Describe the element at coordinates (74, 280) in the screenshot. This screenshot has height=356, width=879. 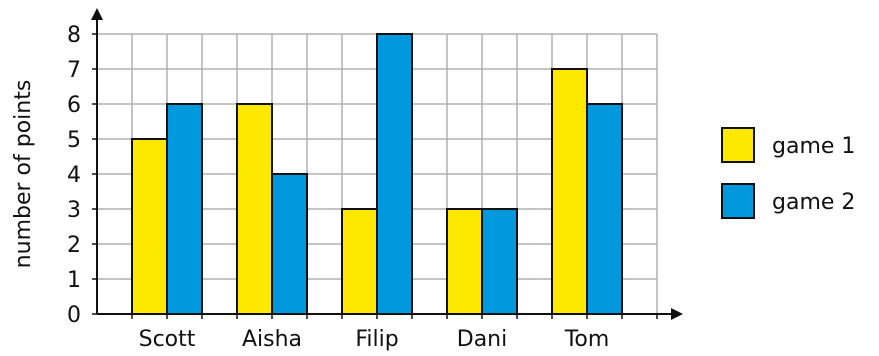
I see `y-tick-label: 1` at that location.